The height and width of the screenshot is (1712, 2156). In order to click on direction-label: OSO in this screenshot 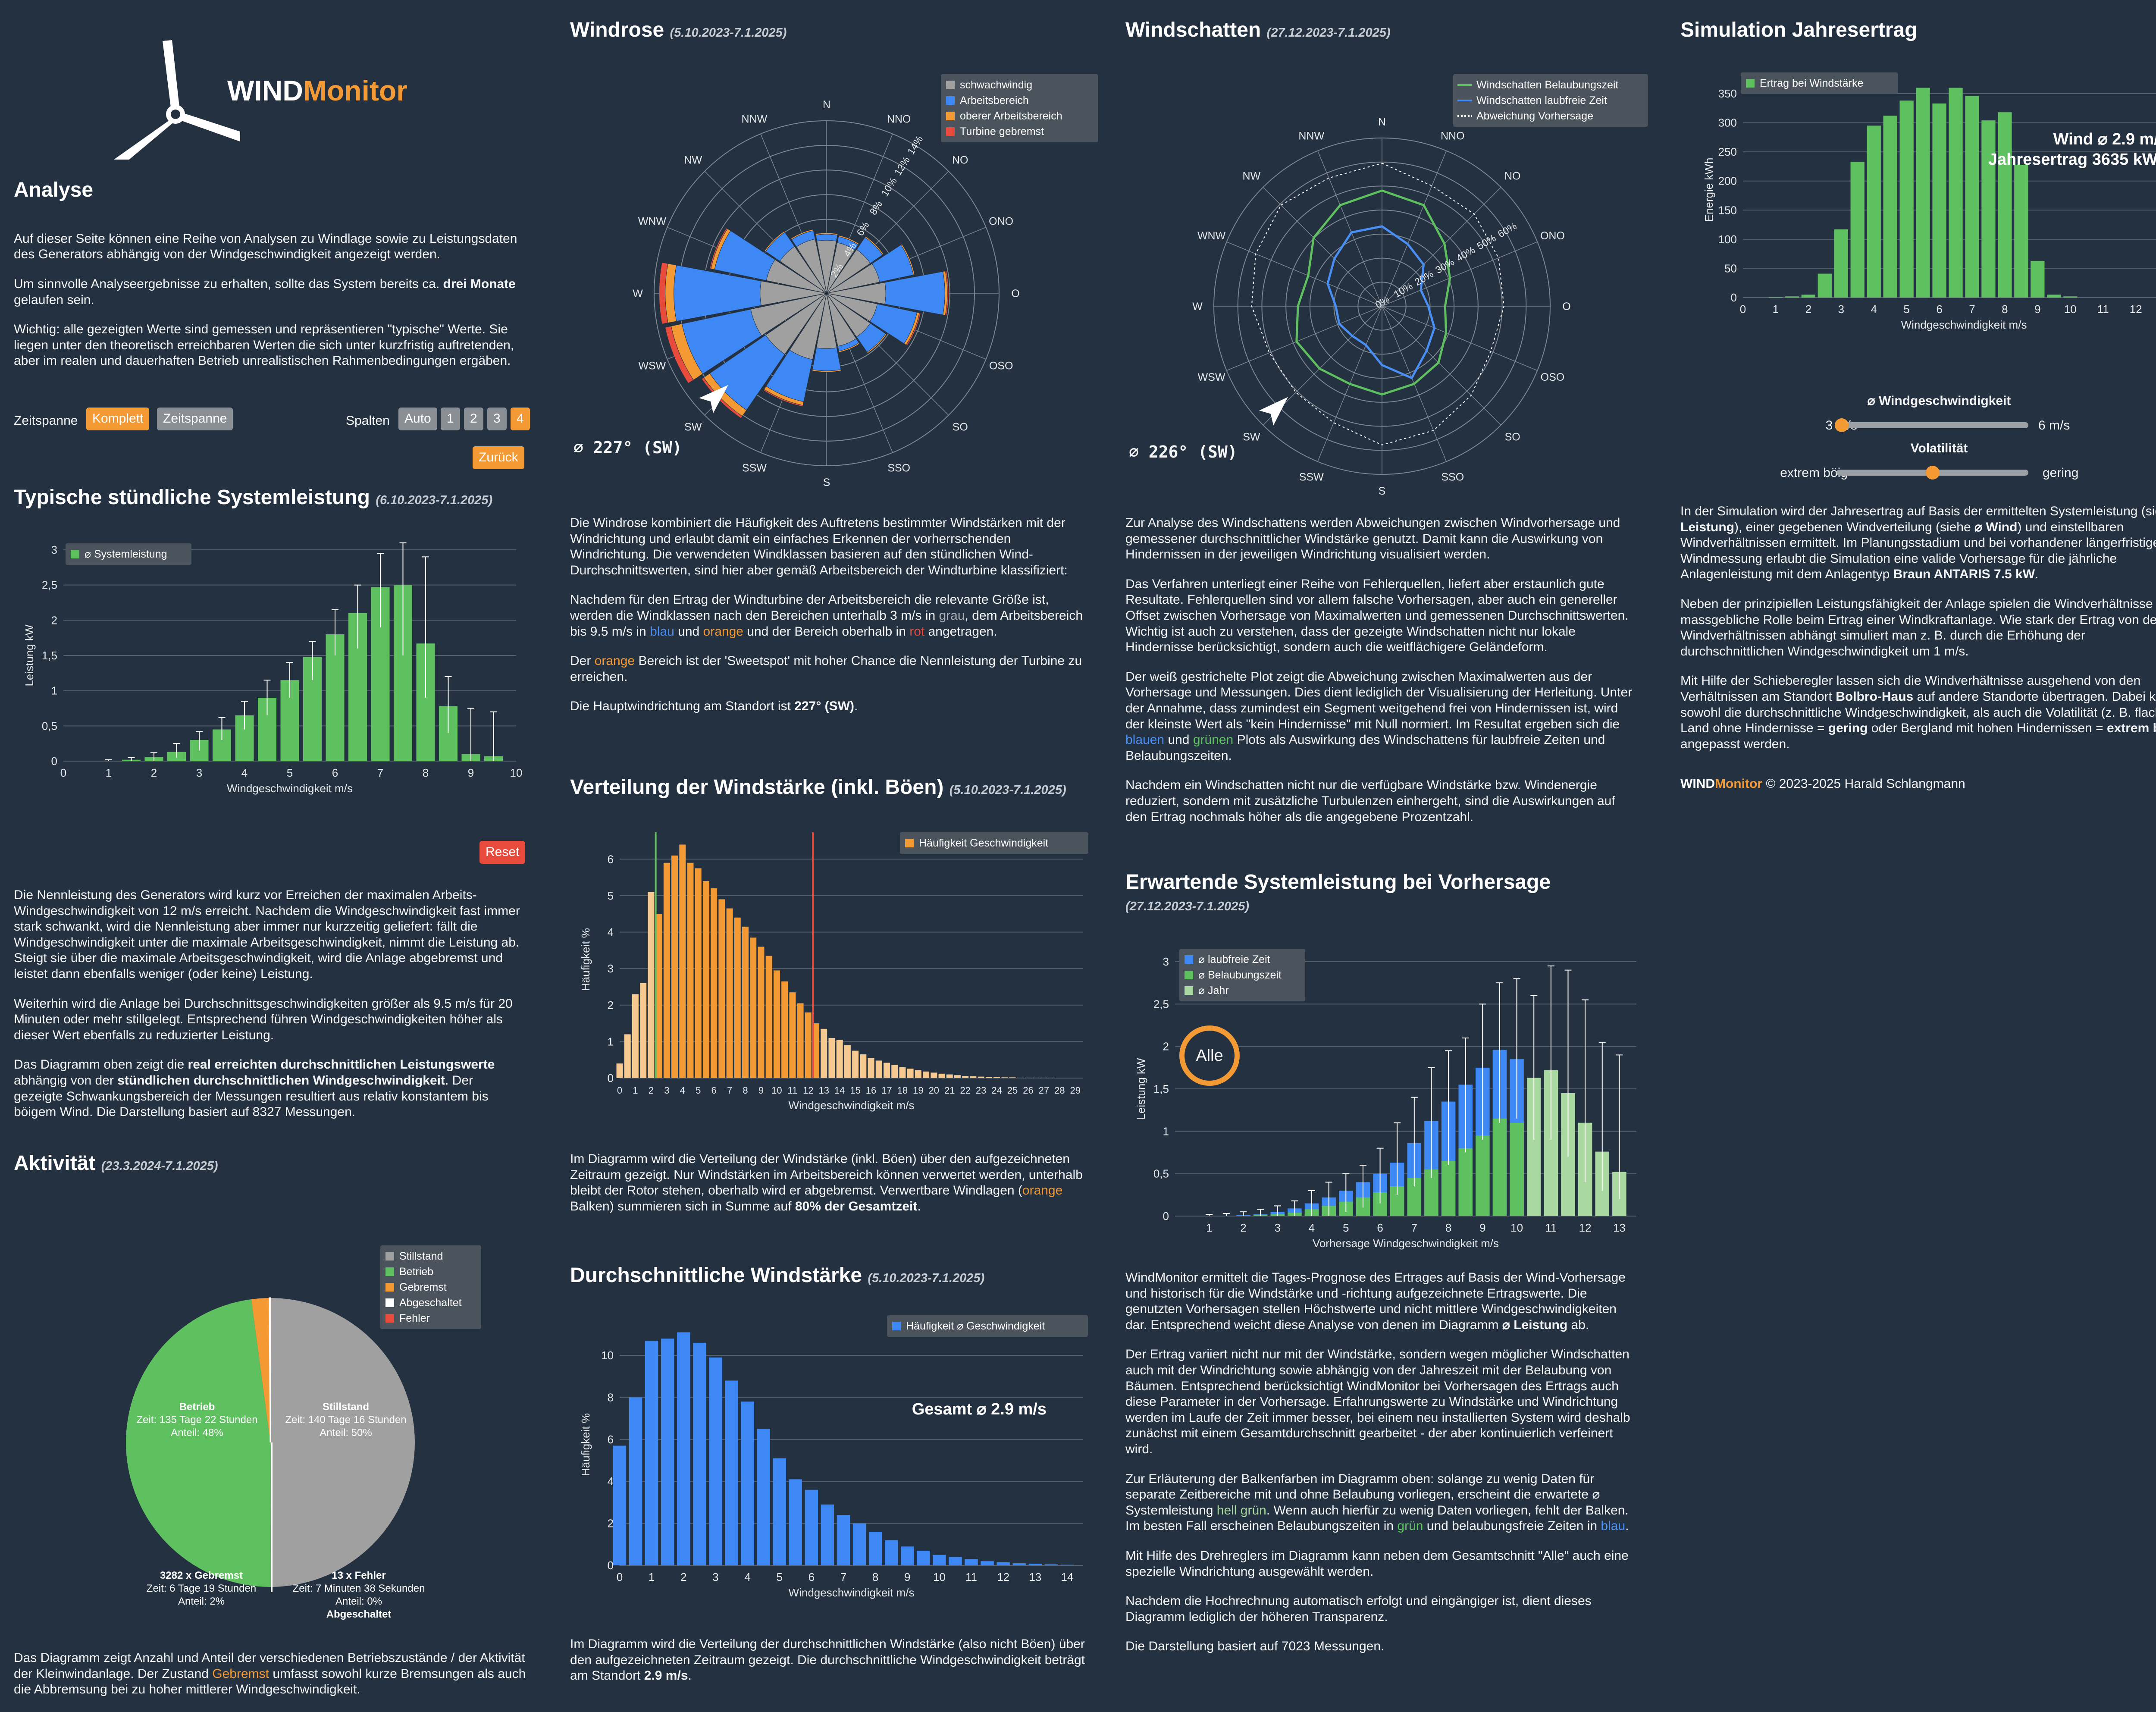, I will do `click(1553, 377)`.